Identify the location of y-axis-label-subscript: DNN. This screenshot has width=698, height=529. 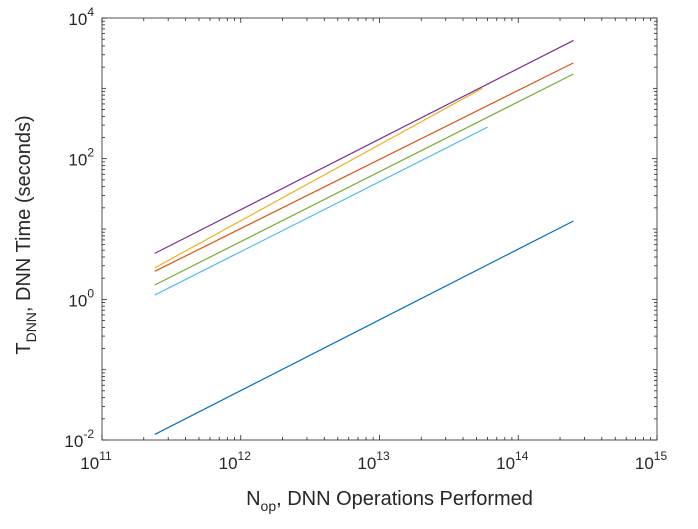
(31, 327).